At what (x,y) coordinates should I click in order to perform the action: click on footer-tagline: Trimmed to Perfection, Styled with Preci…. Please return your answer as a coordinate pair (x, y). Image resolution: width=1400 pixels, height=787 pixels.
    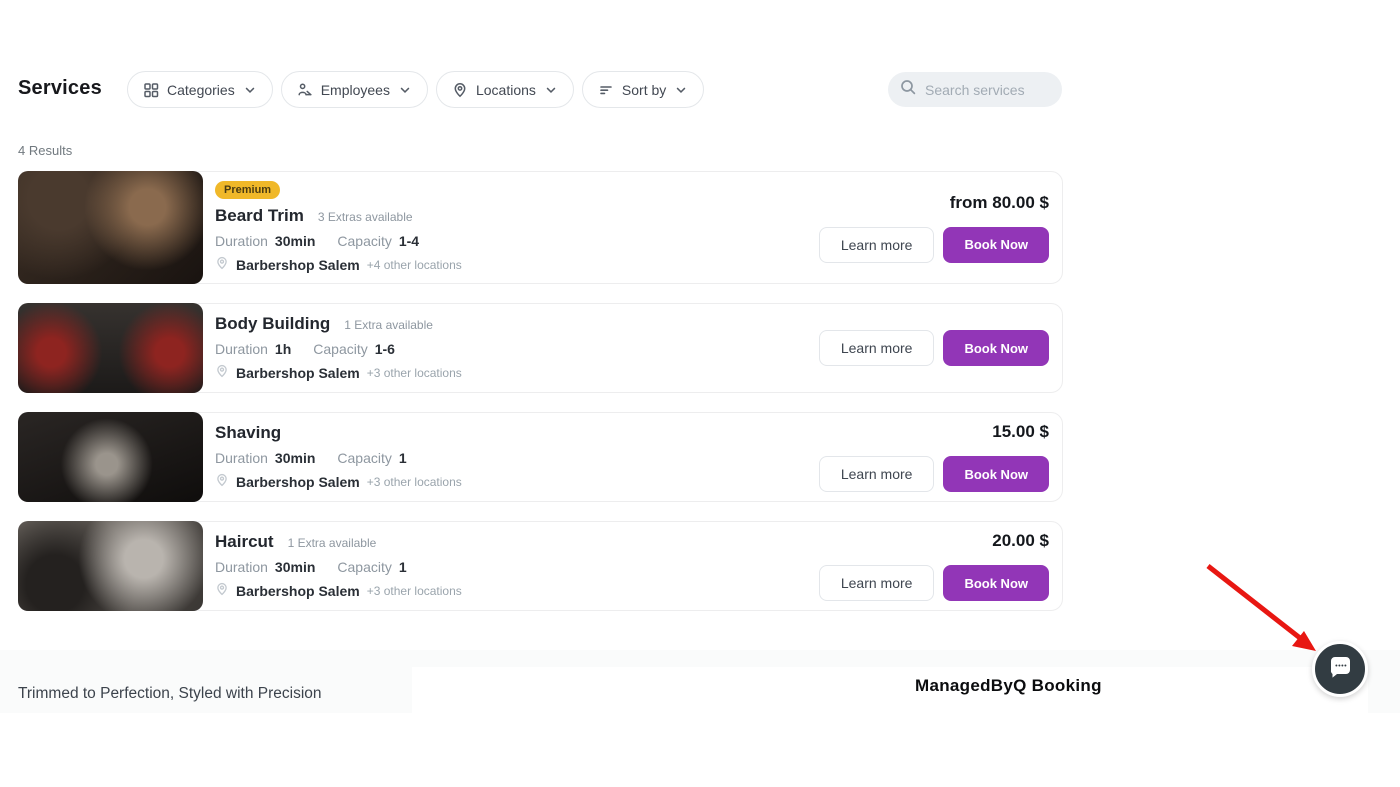
    Looking at the image, I should click on (170, 693).